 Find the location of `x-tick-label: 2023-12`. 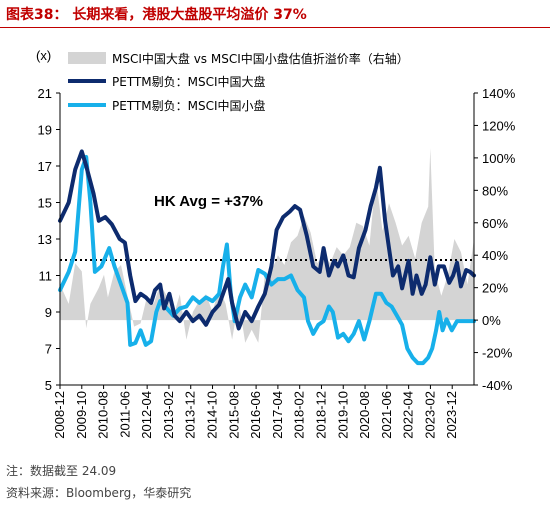

x-tick-label: 2023-12 is located at coordinates (451, 415).